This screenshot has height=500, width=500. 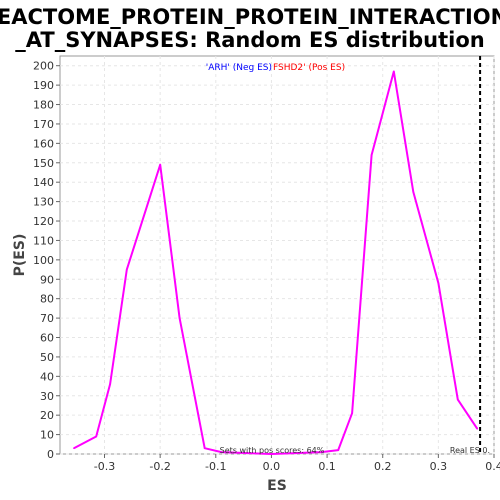 What do you see at coordinates (47, 338) in the screenshot?
I see `y-tick-label: 60` at bounding box center [47, 338].